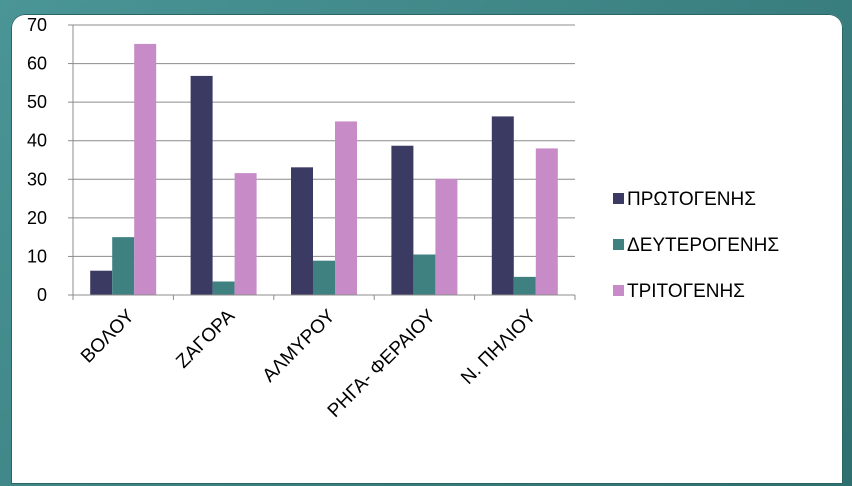 Image resolution: width=852 pixels, height=486 pixels. What do you see at coordinates (205, 338) in the screenshot?
I see `x-category-label: ΖΑΓΟΡΑ` at bounding box center [205, 338].